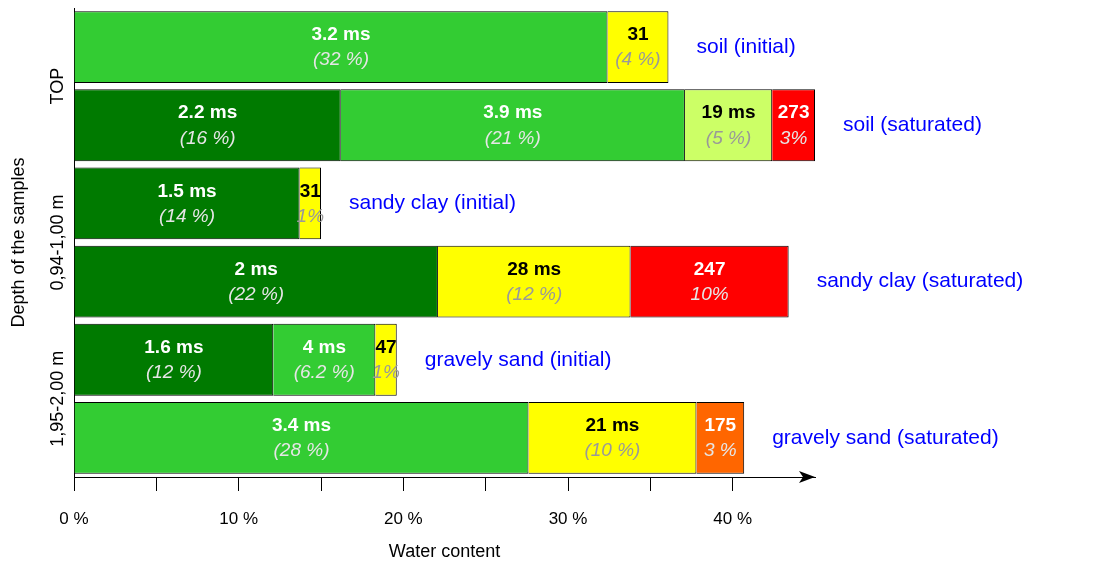 This screenshot has width=1097, height=569. I want to click on annotation: gravely sand (initial), so click(518, 358).